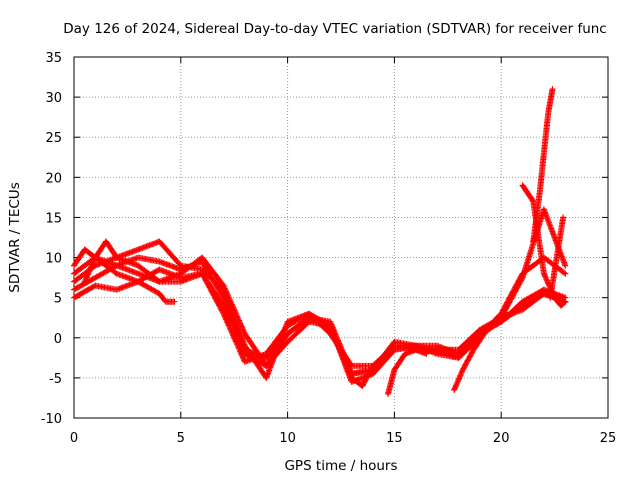 This screenshot has height=480, width=640. Describe the element at coordinates (53, 218) in the screenshot. I see `y-tick-label: 15` at that location.